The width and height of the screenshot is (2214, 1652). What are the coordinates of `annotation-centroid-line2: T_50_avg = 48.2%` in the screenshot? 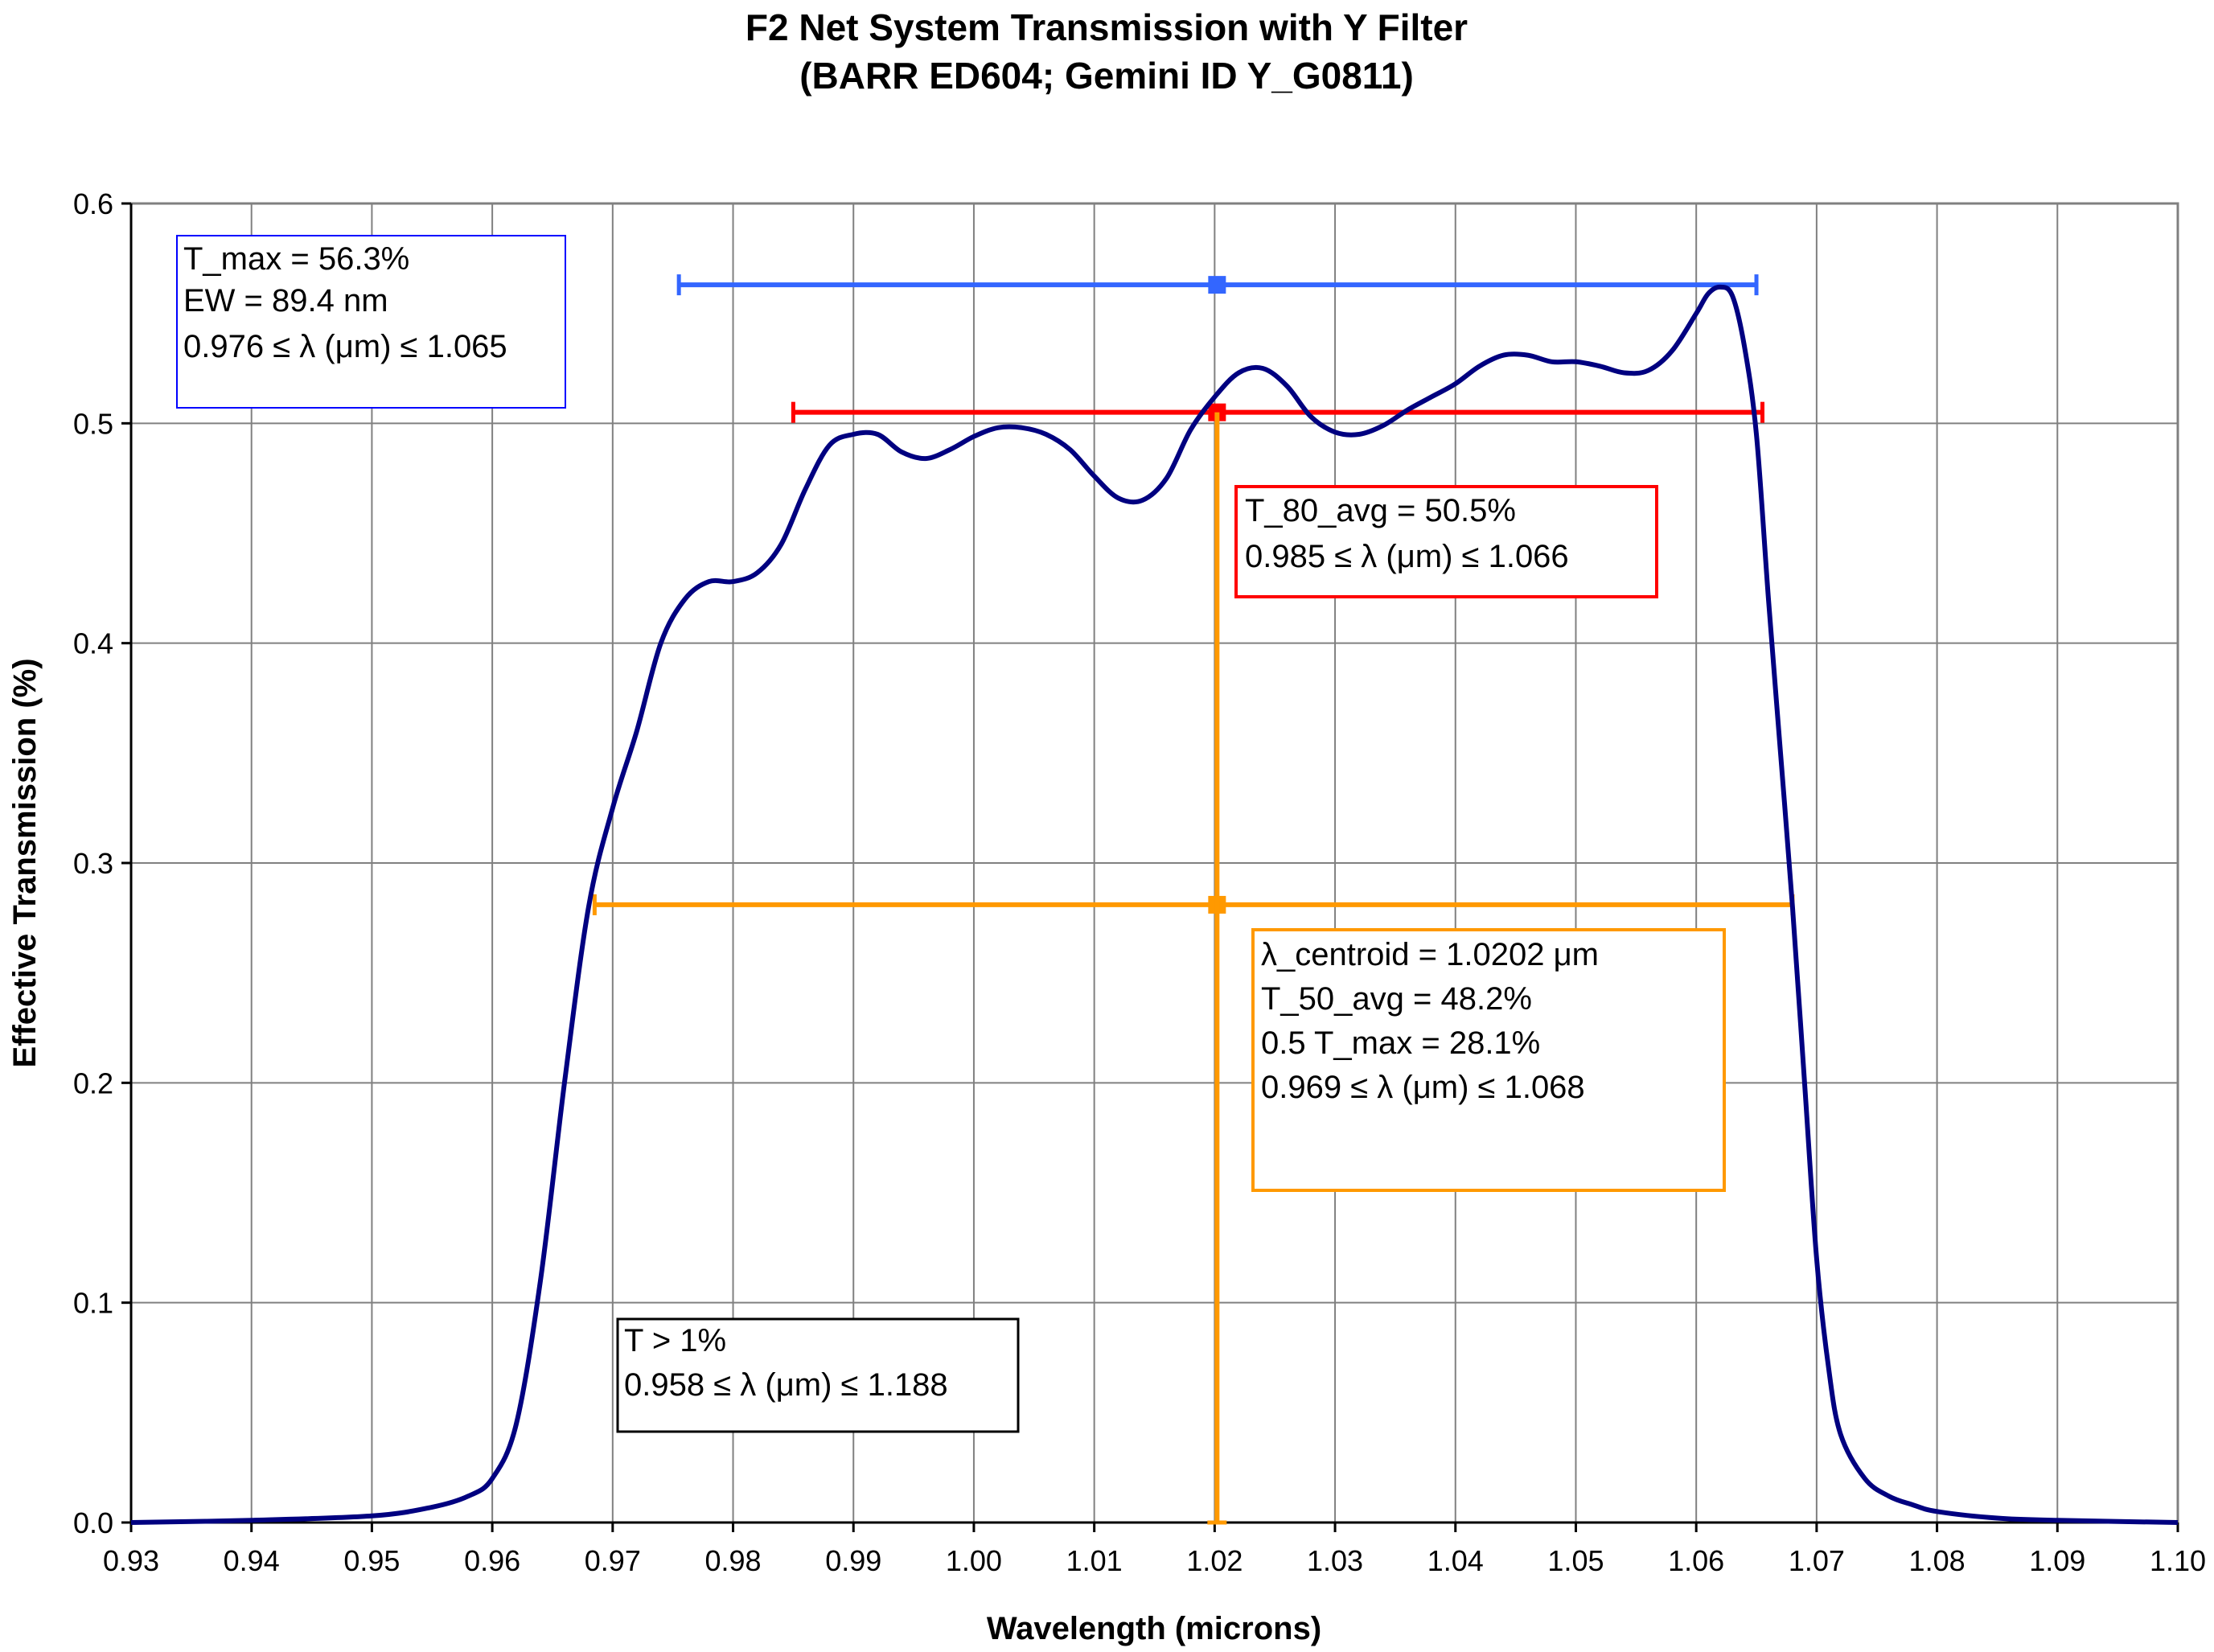 It's located at (1397, 999).